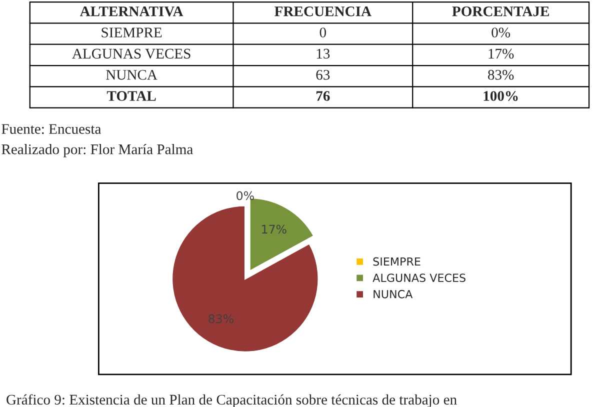  What do you see at coordinates (132, 75) in the screenshot?
I see `text: NUNCA` at bounding box center [132, 75].